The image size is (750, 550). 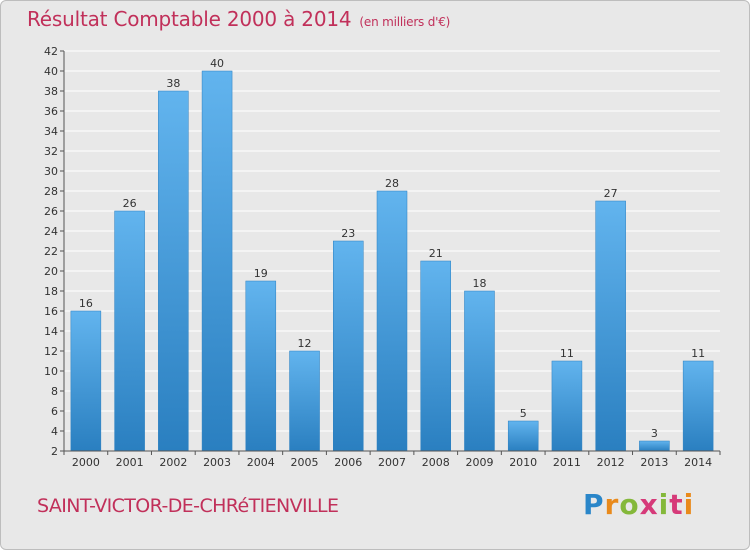 I want to click on y-tick-label: 30, so click(x=51, y=171).